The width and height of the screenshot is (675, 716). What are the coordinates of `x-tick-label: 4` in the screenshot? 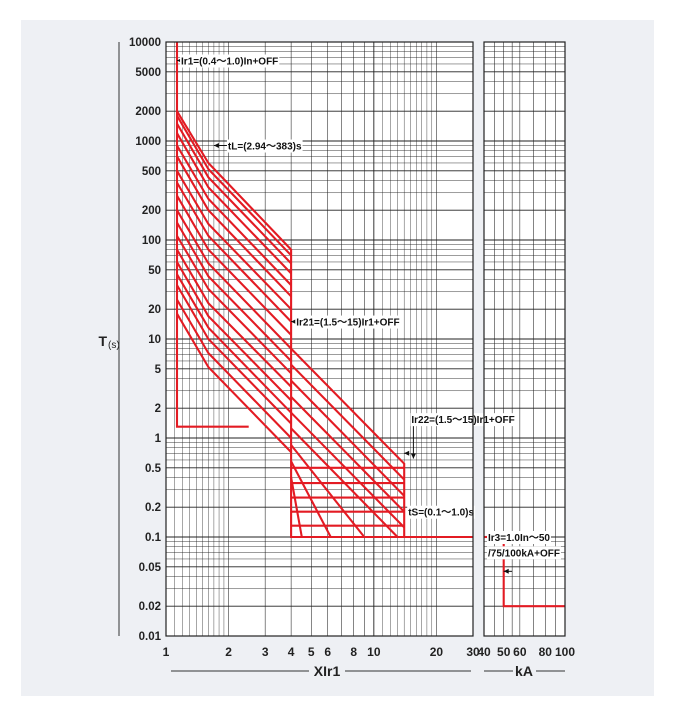 It's located at (291, 652).